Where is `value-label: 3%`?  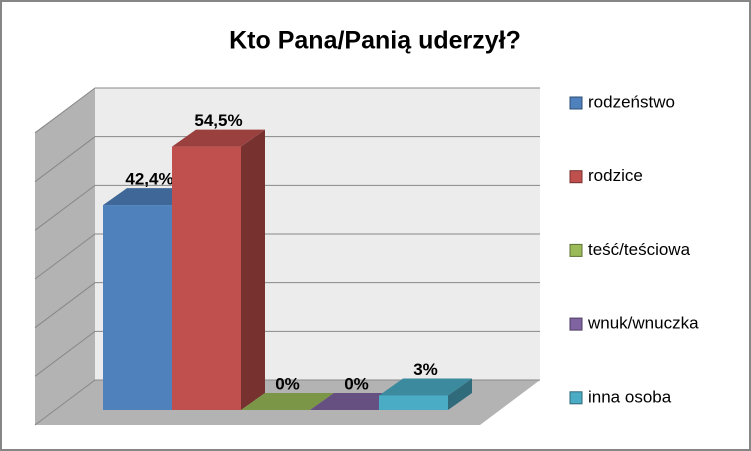
value-label: 3% is located at coordinates (425, 369).